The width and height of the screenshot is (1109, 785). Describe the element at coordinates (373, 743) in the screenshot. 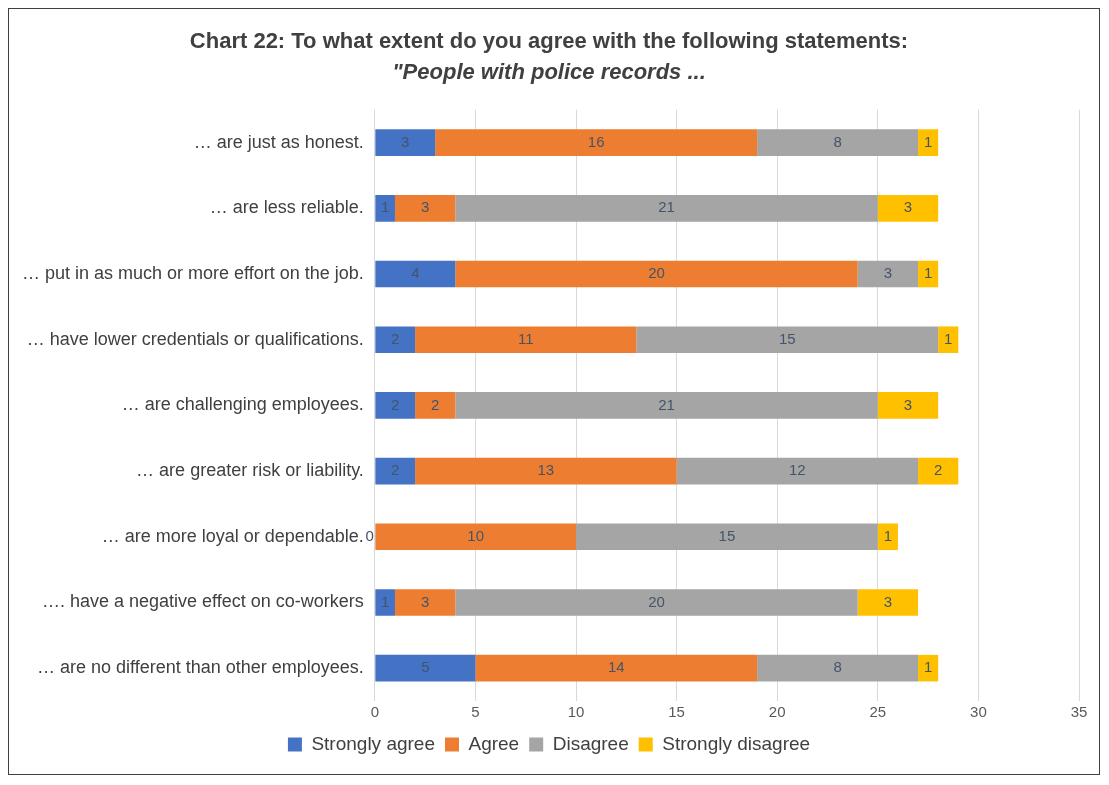

I see `legend-label: Strongly agree` at that location.